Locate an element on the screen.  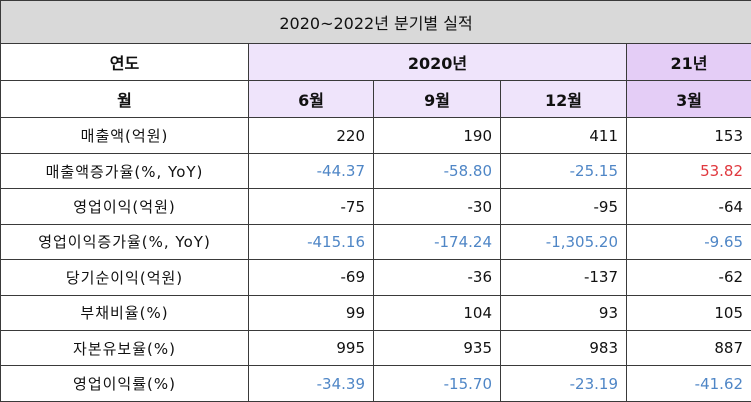
table-row: 매출액(억원) 220 190 411 153 is located at coordinates (375, 135).